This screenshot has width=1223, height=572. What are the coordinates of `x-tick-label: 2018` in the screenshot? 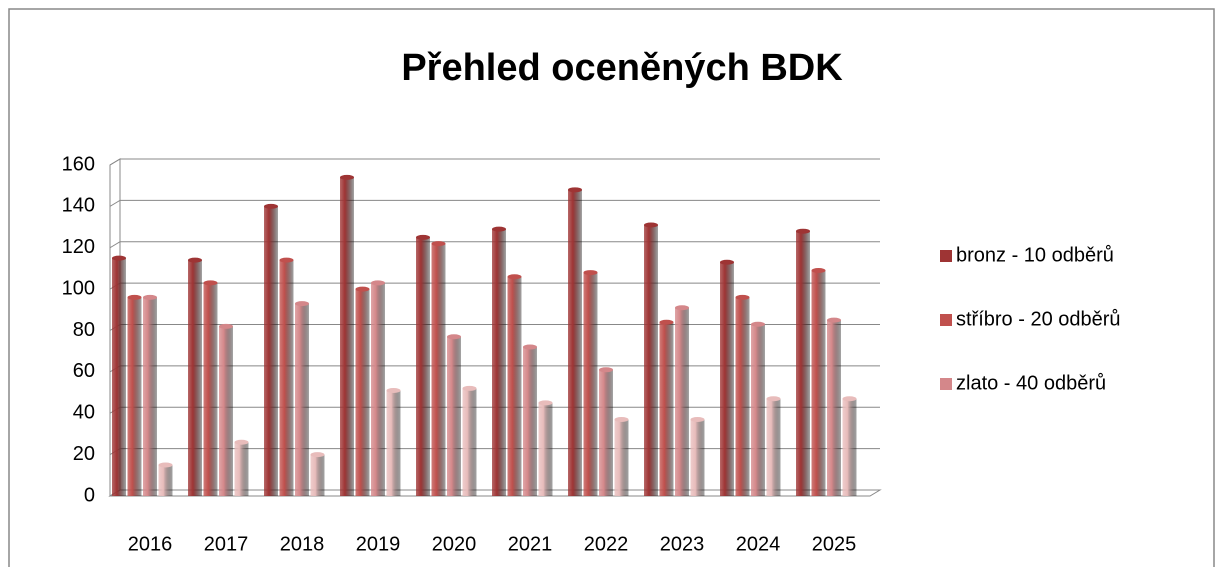 It's located at (302, 544).